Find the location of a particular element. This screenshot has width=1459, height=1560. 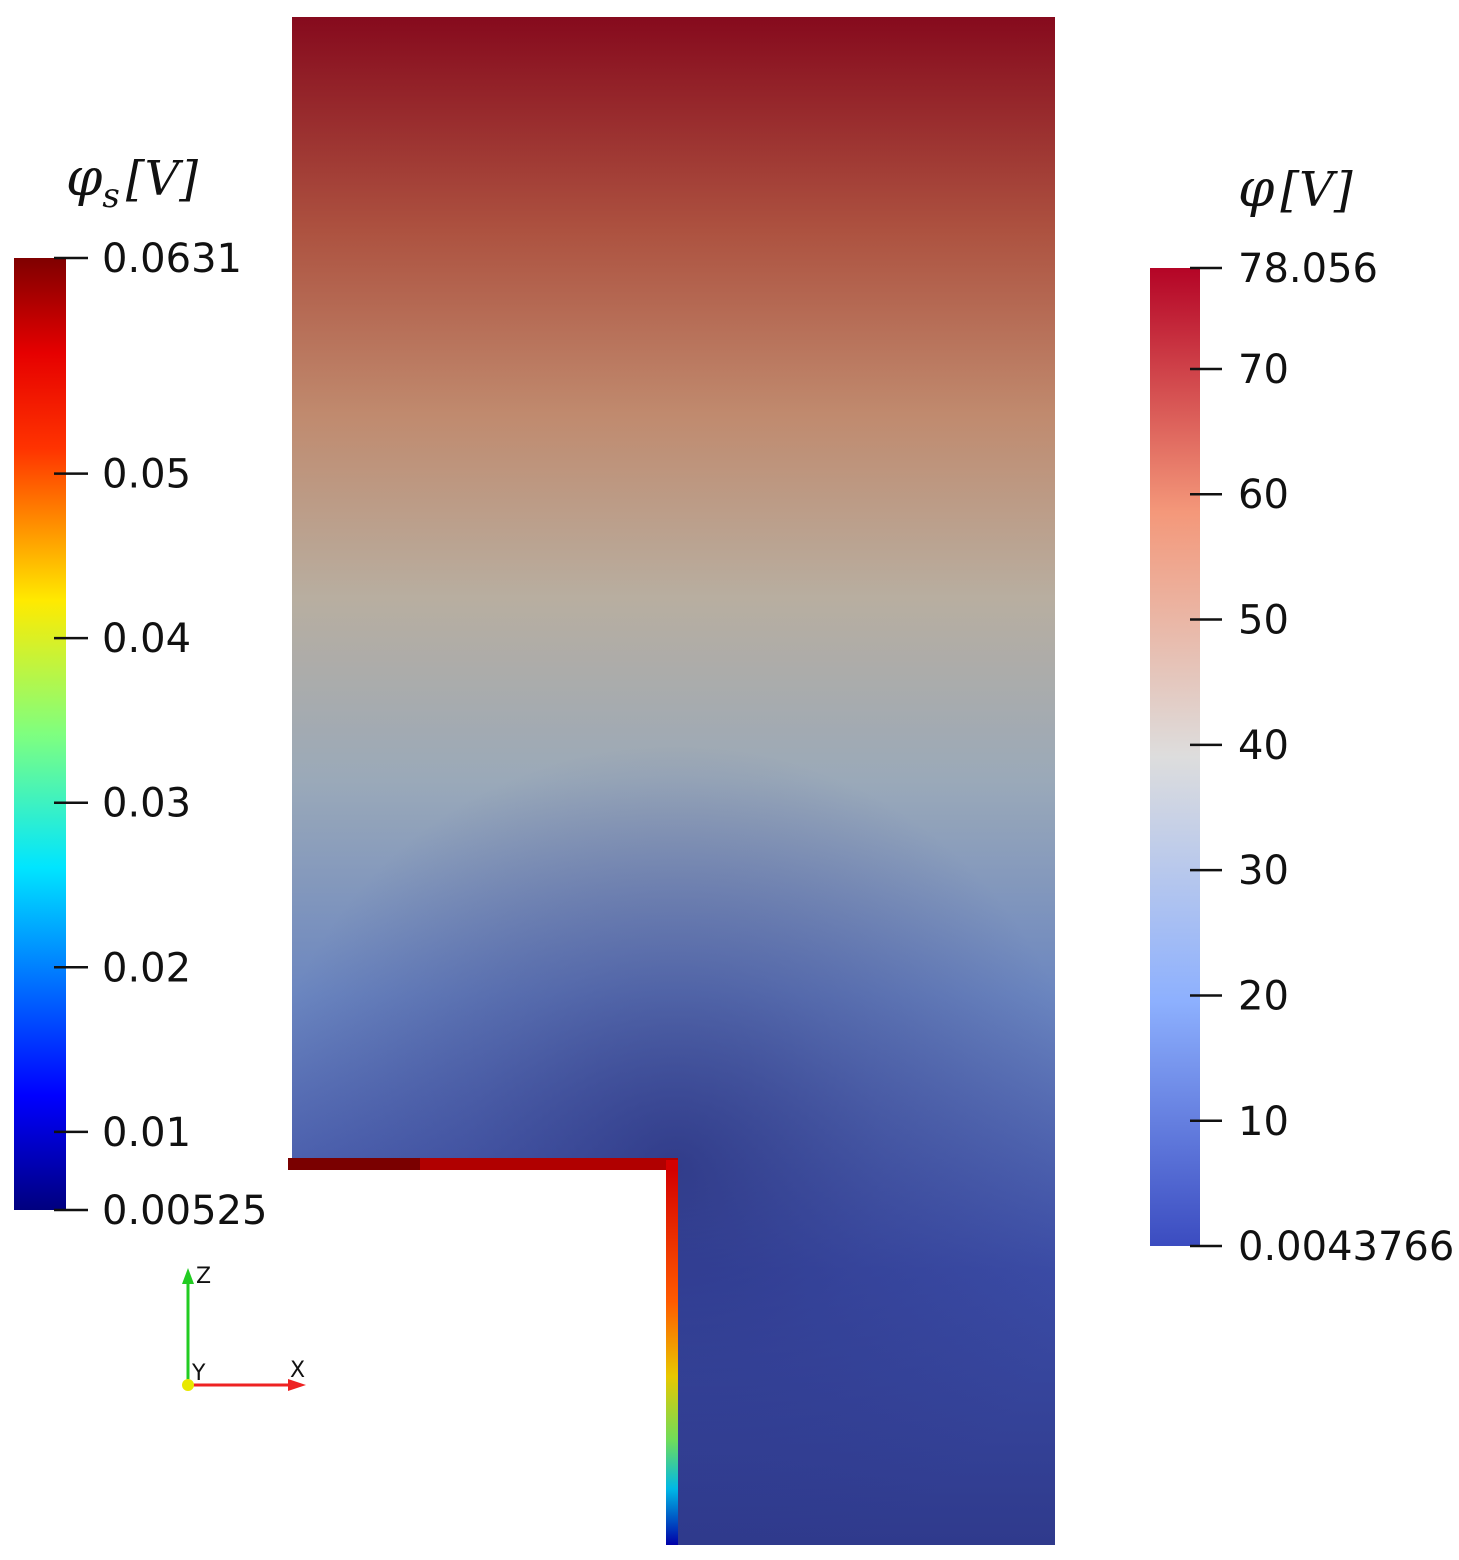

legend-right-ticks: 78.056 70 60 50 40 30 20 10 0.0043766 is located at coordinates (1322, 758).